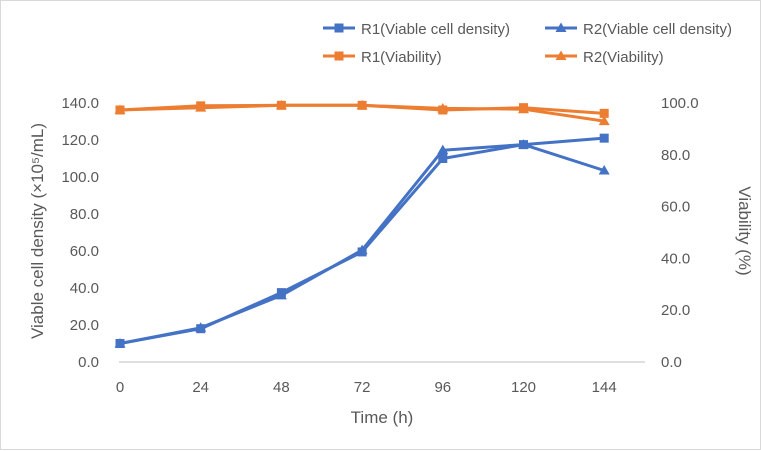  Describe the element at coordinates (80, 233) in the screenshot. I see `y-left-tick-labels: 0.0 20.0 40.0 60.0 80.0 100.0 120.0 140.0` at that location.